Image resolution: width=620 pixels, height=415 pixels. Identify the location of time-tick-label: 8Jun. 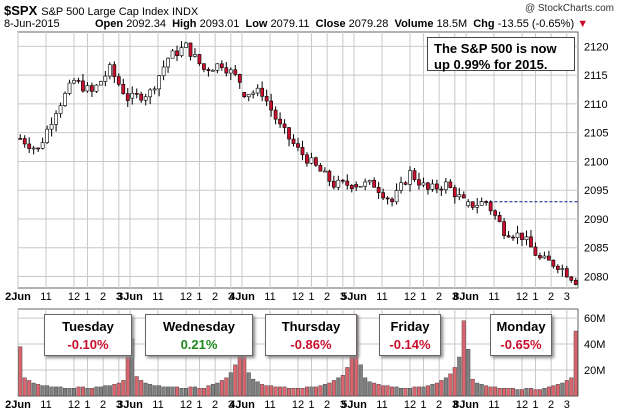
(466, 405).